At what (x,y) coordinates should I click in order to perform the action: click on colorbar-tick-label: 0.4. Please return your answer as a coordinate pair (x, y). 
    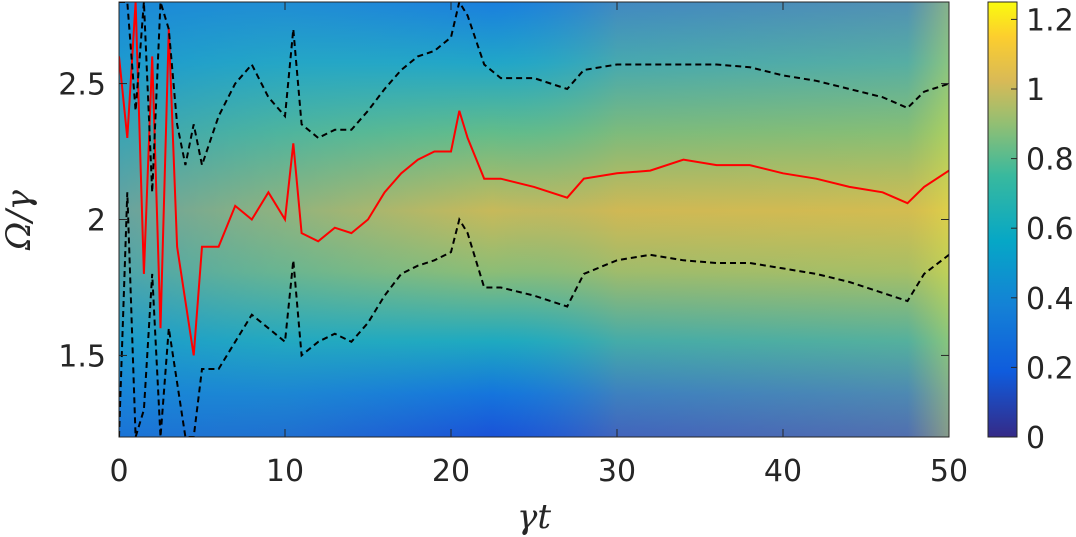
    Looking at the image, I should click on (1050, 299).